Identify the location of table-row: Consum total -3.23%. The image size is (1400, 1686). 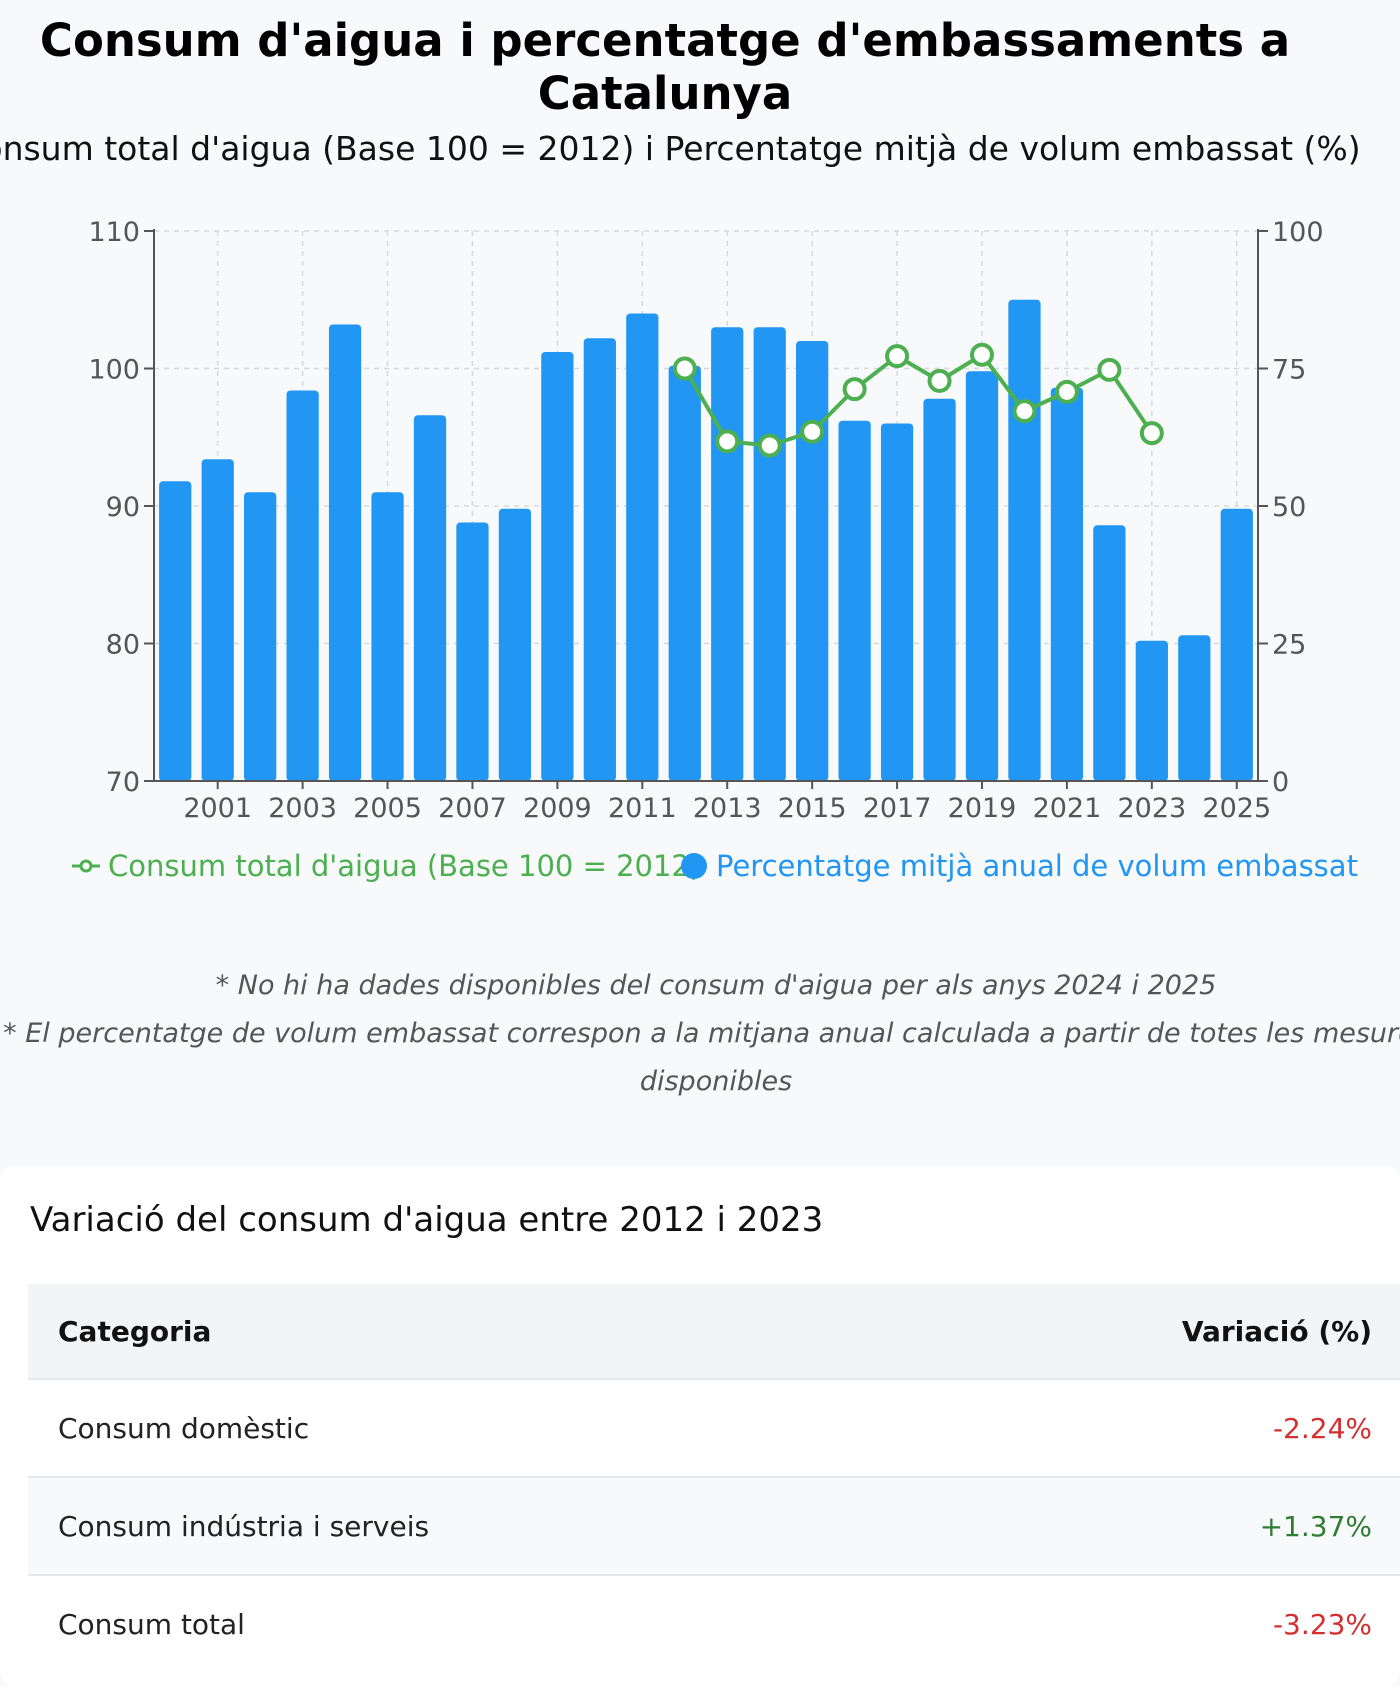
(714, 1623).